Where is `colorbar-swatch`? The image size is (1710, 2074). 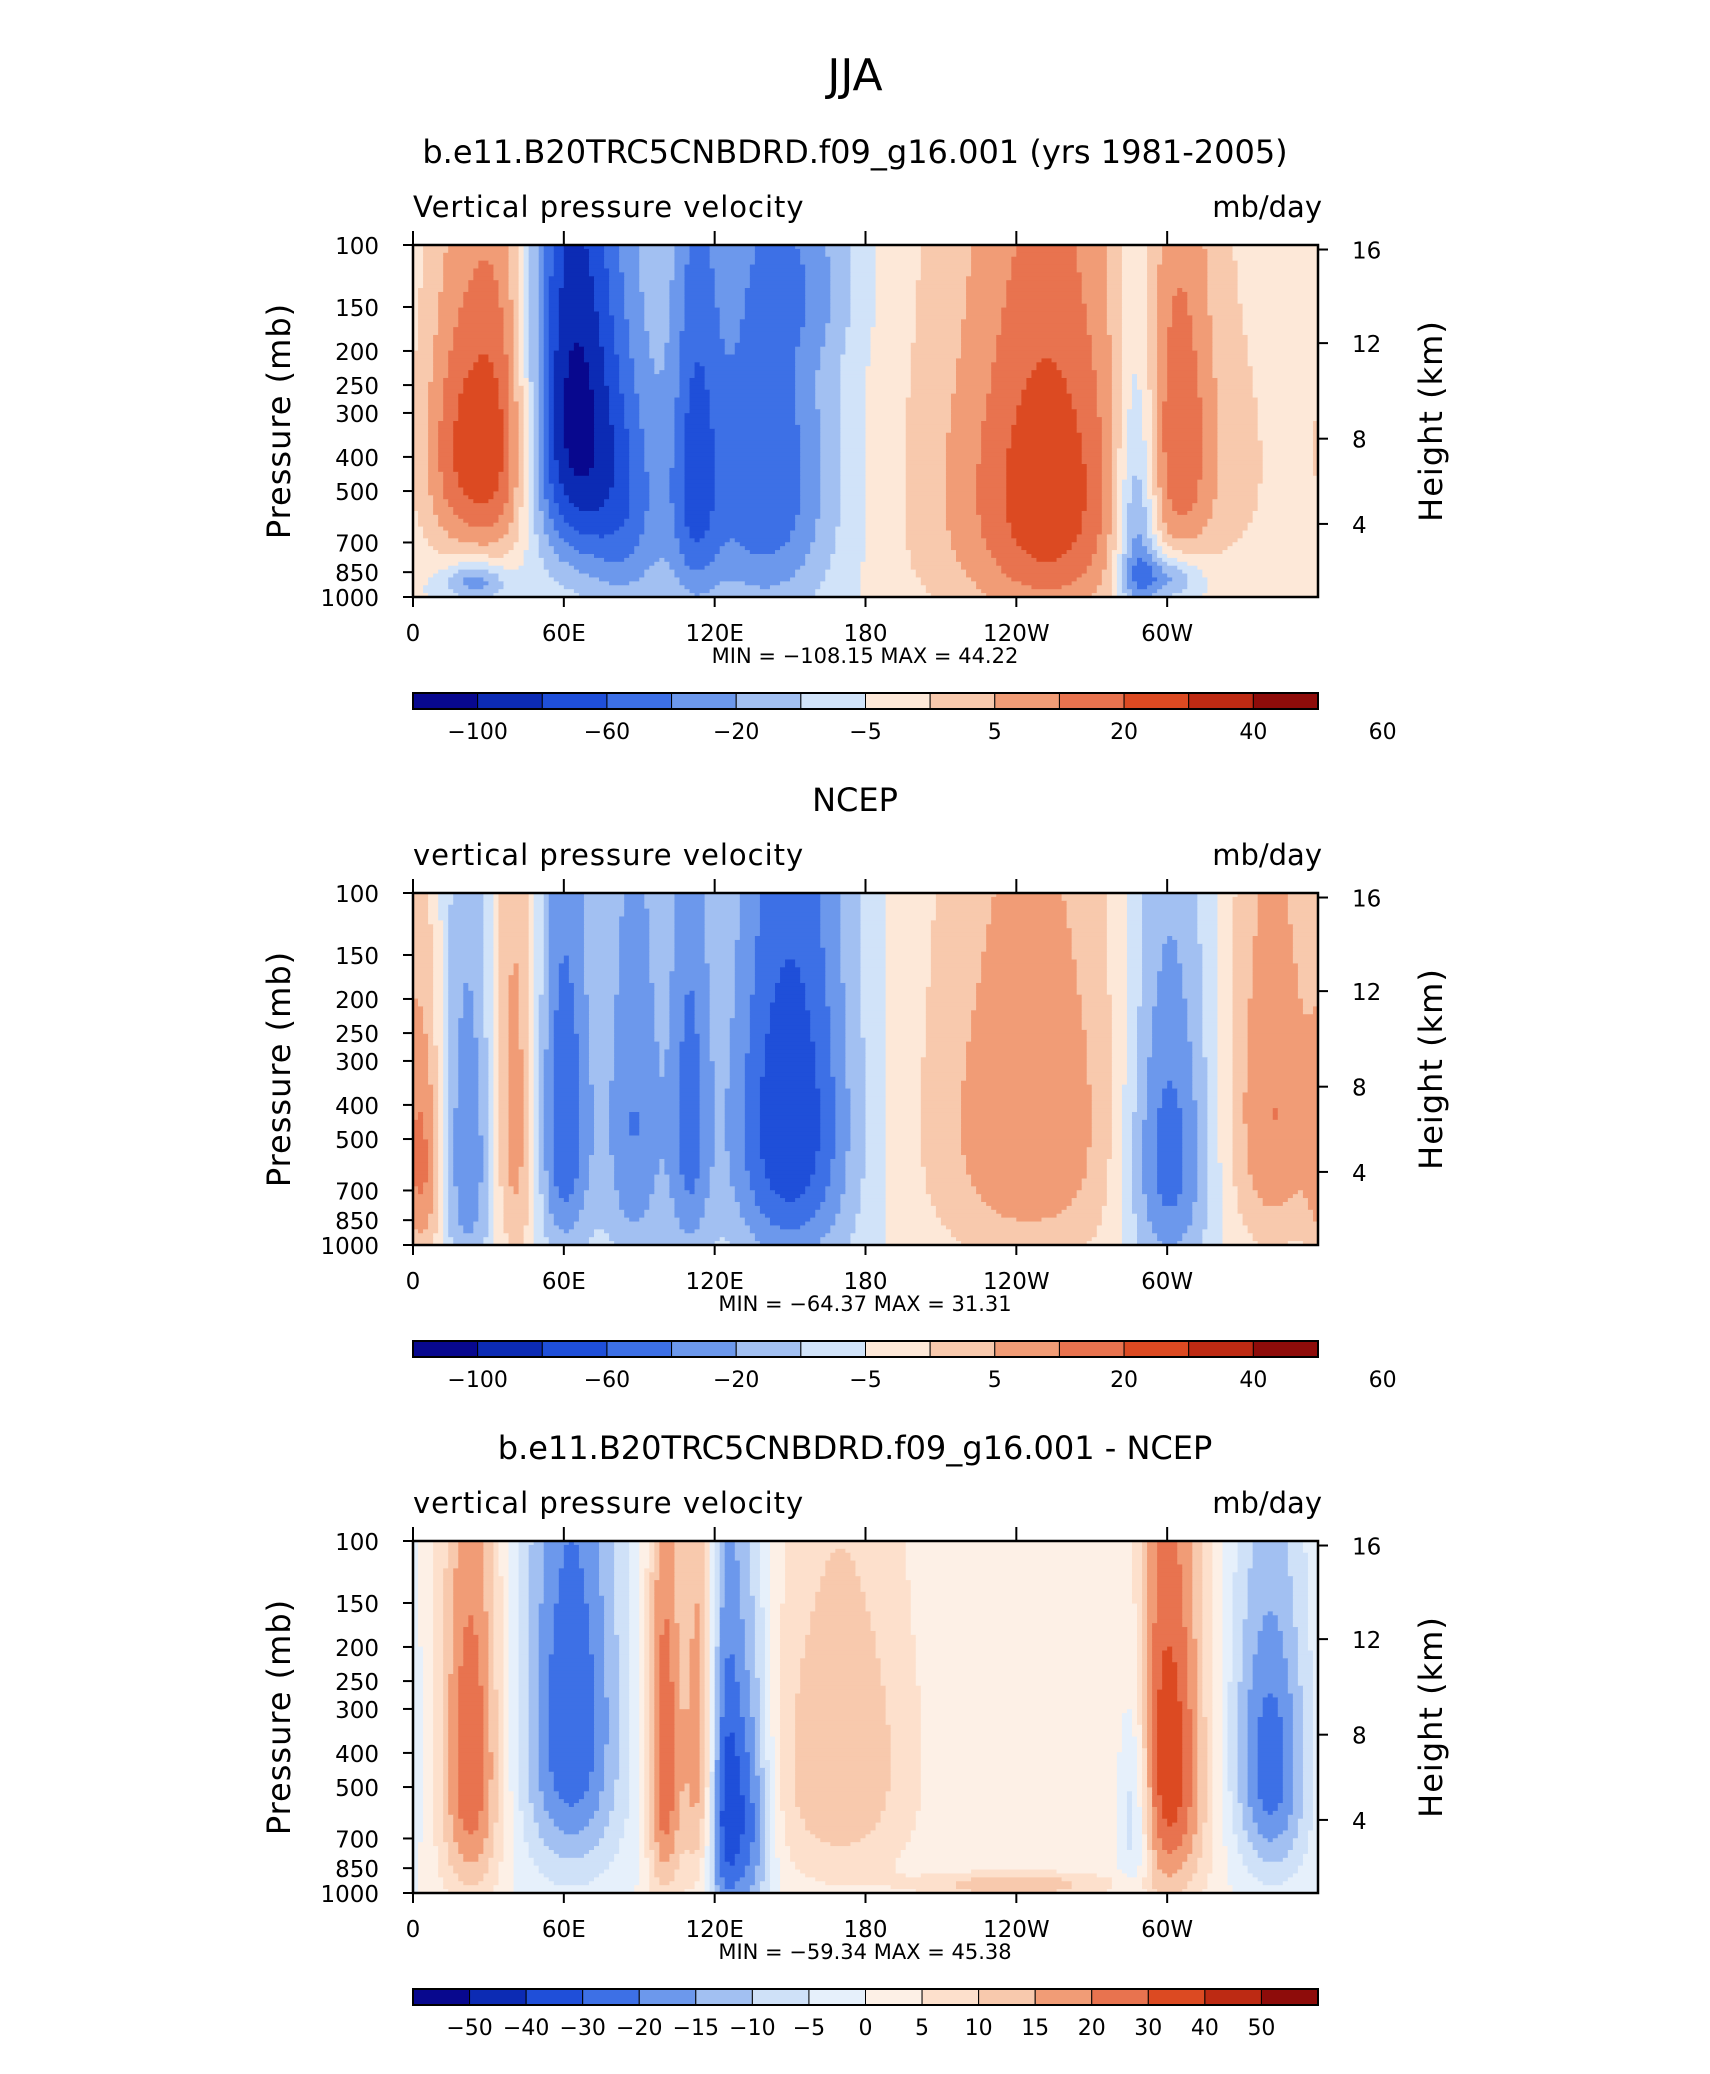
colorbar-swatch is located at coordinates (704, 701).